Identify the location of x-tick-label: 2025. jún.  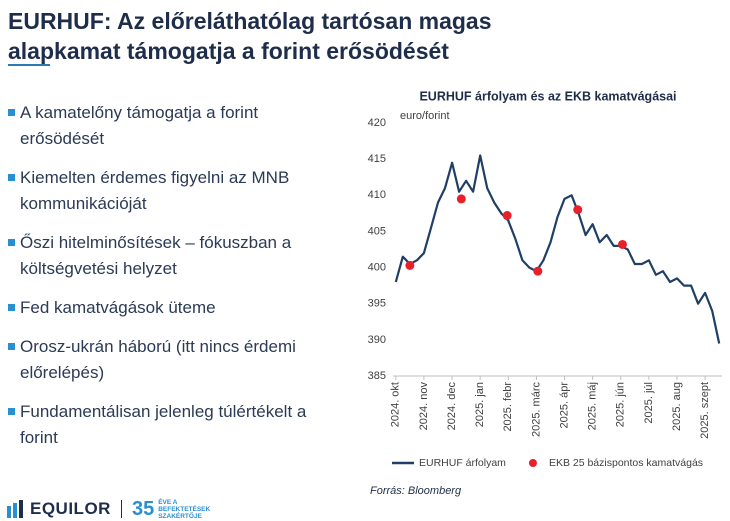
(621, 404).